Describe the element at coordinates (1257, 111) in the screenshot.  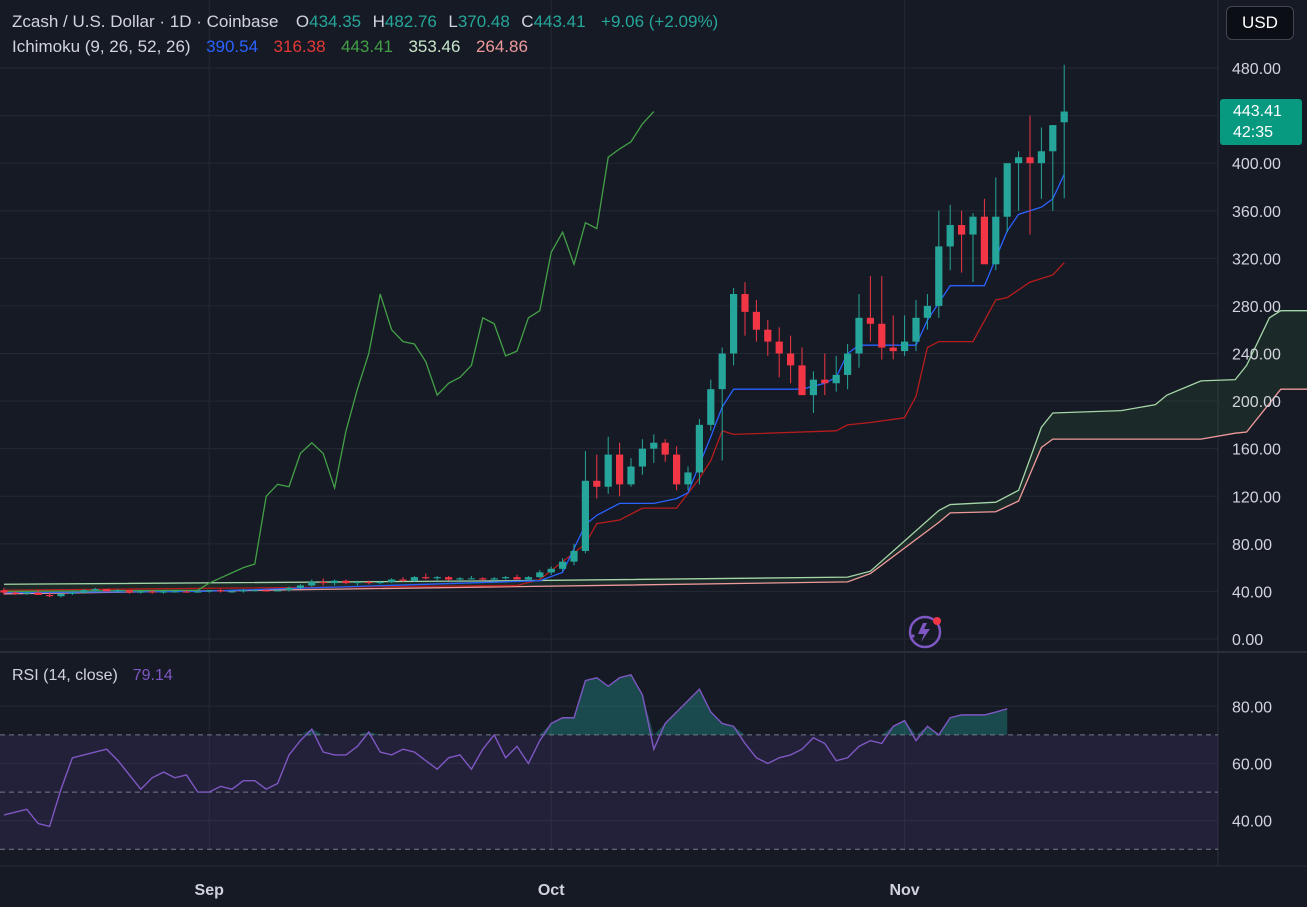
I see `last-price-value: 443.41` at that location.